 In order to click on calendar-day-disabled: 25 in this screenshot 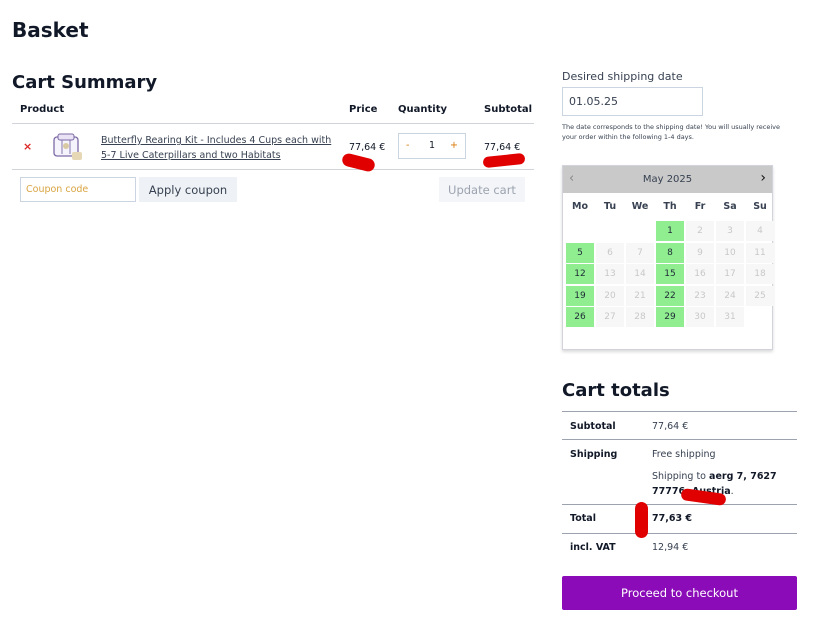, I will do `click(760, 295)`.